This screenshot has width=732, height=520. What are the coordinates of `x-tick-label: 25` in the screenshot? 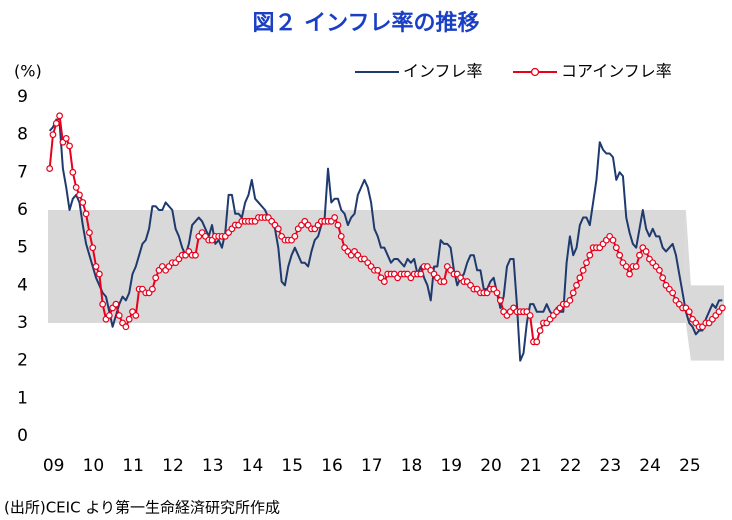 It's located at (690, 466).